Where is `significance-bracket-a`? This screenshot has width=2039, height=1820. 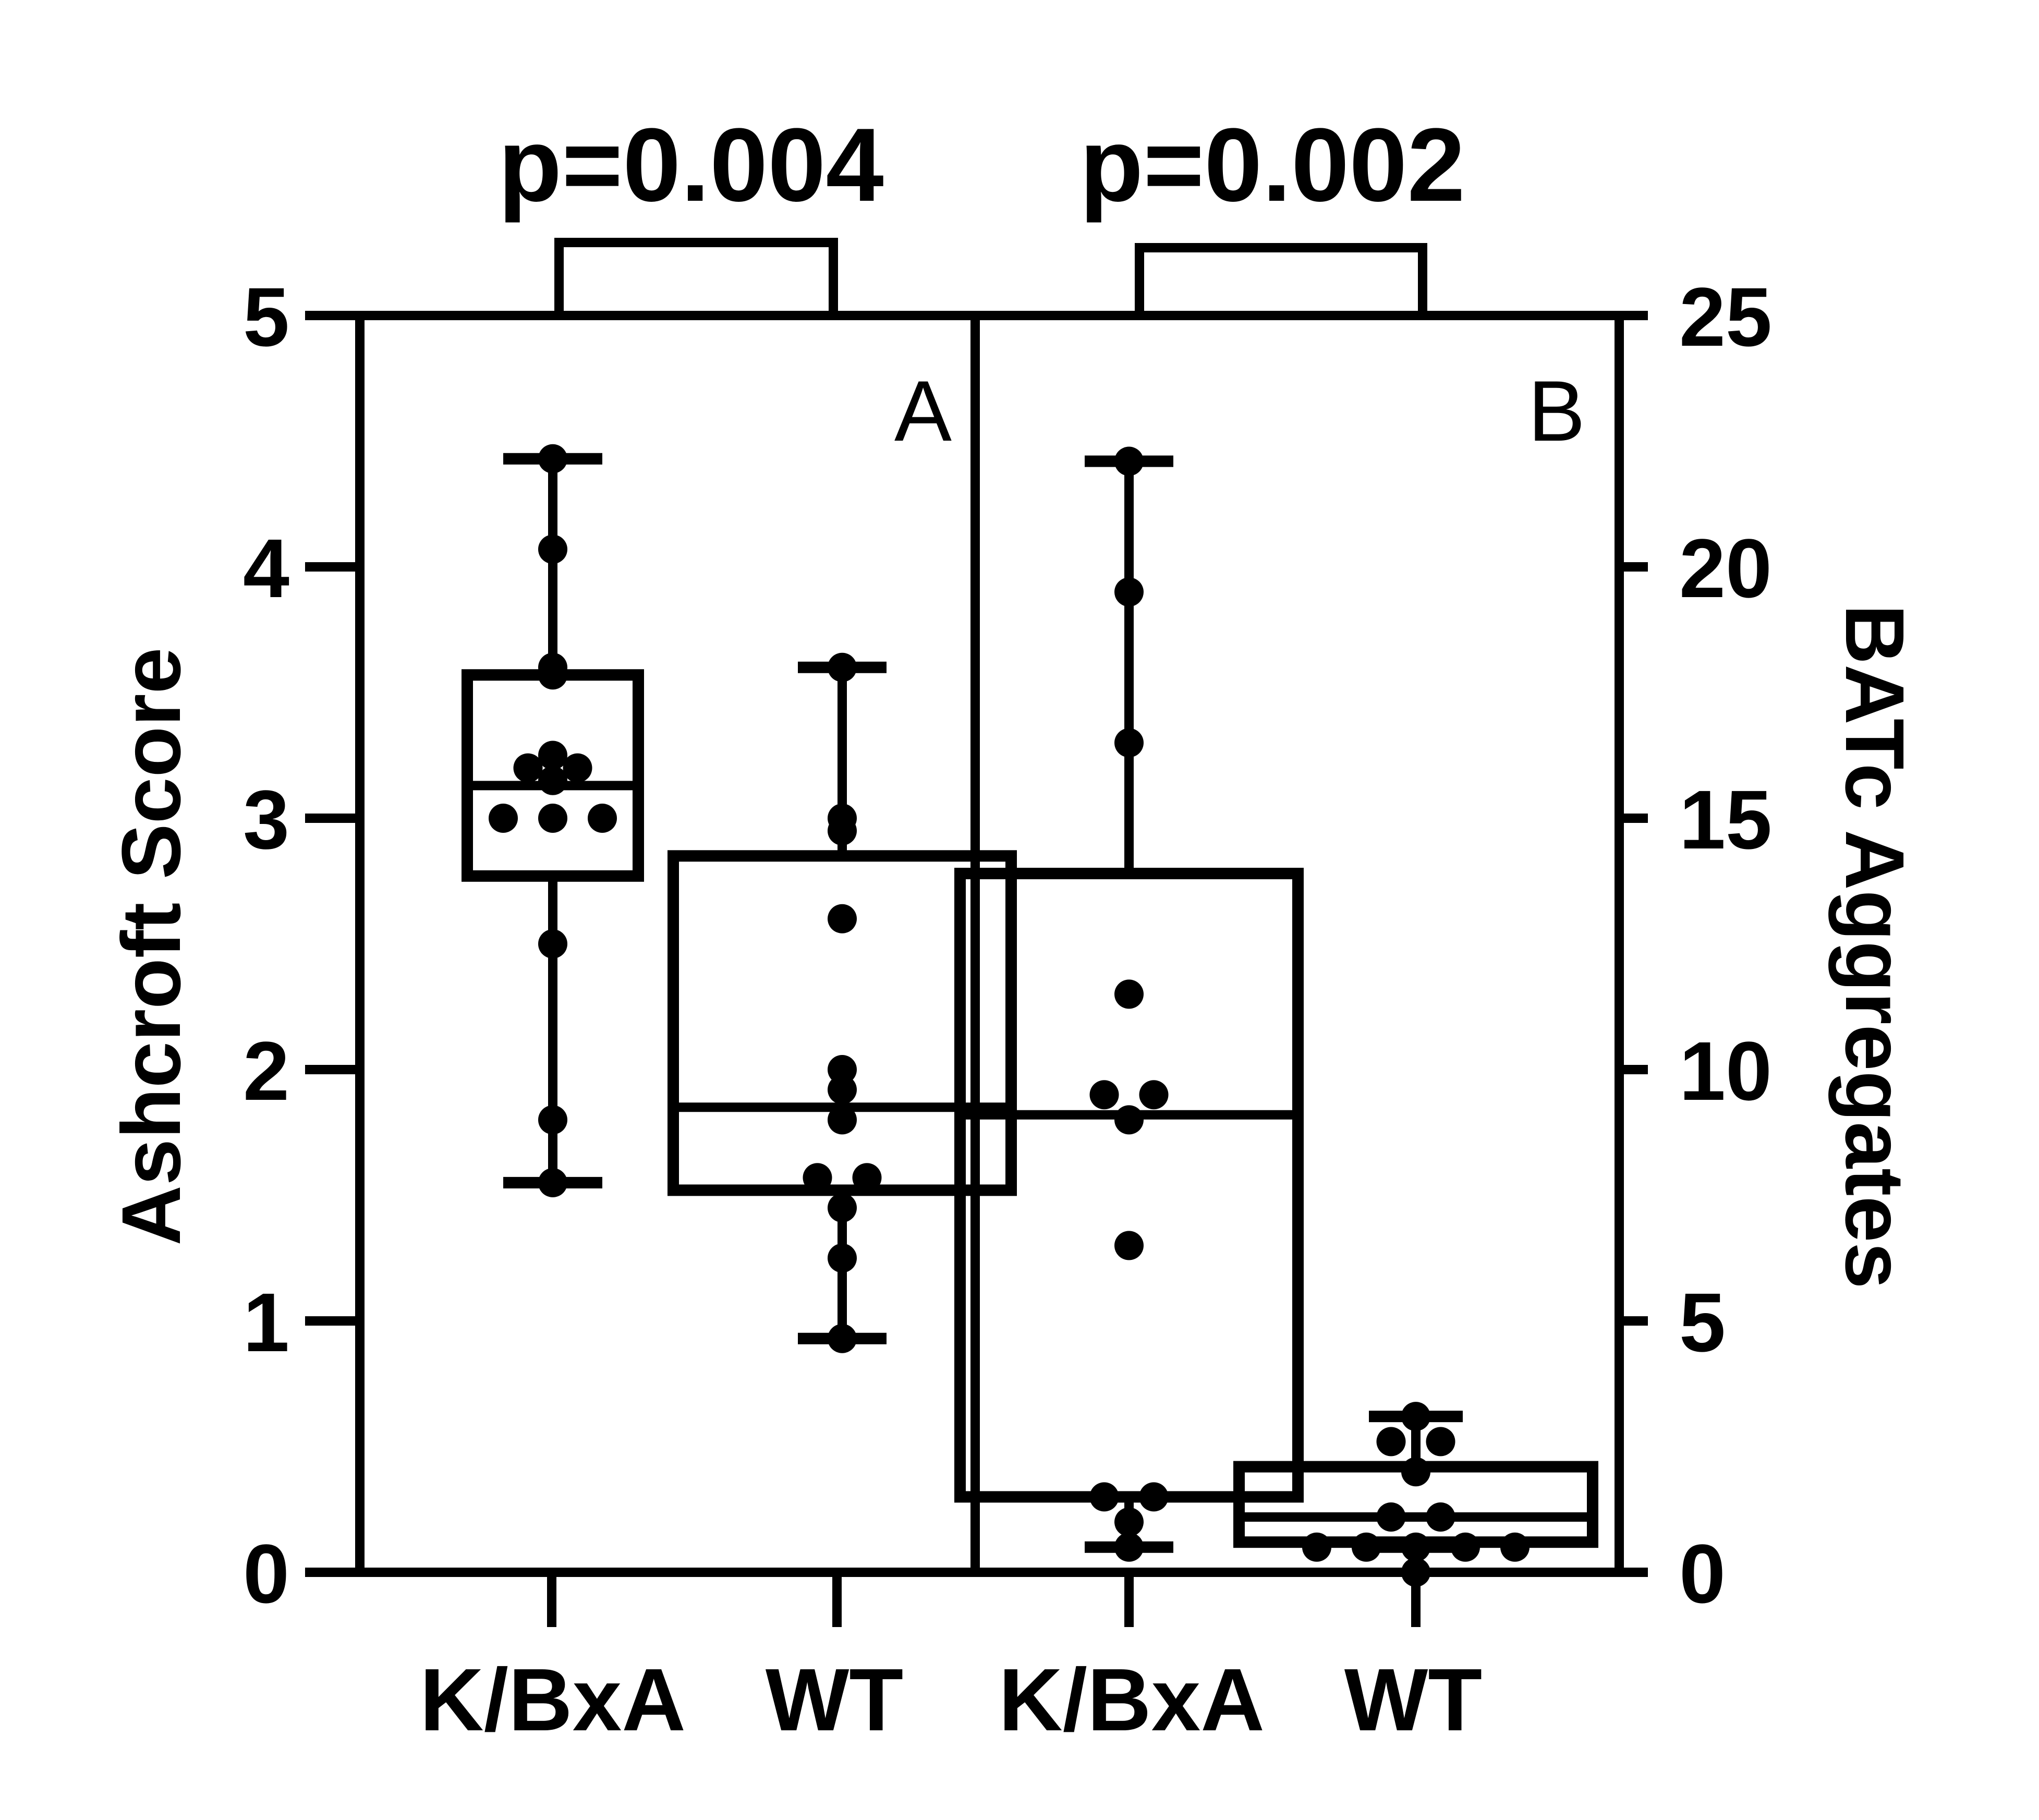 significance-bracket-a is located at coordinates (696, 277).